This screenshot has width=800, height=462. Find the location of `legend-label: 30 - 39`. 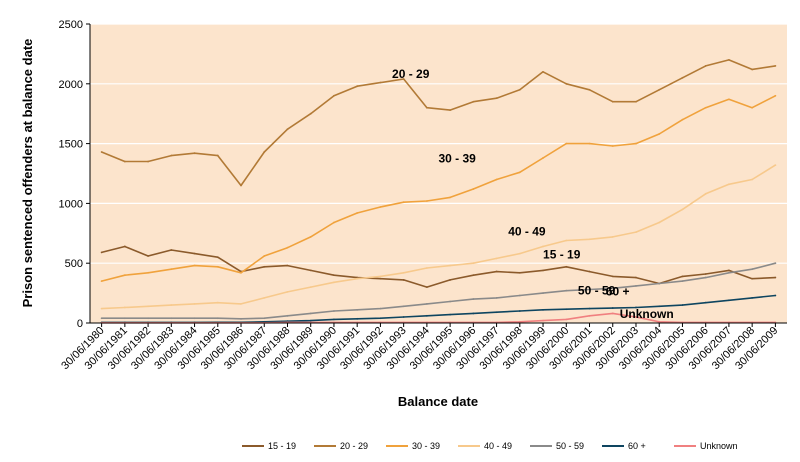

legend-label: 30 - 39 is located at coordinates (426, 446).